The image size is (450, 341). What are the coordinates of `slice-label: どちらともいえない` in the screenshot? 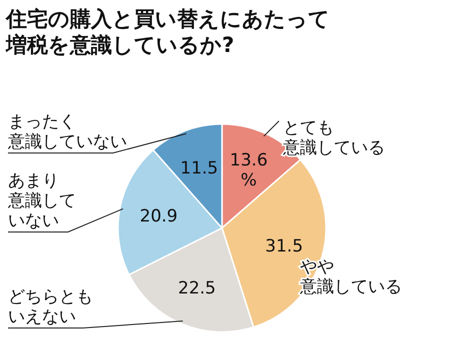 It's located at (50, 307).